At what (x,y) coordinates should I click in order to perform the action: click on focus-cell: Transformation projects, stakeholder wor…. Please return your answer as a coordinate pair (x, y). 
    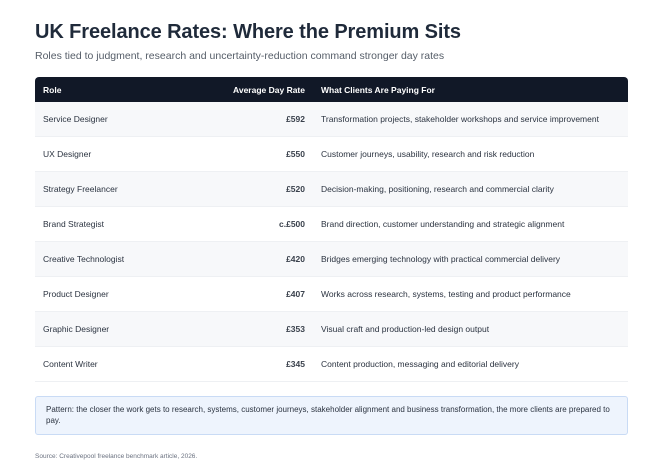
    Looking at the image, I should click on (470, 119).